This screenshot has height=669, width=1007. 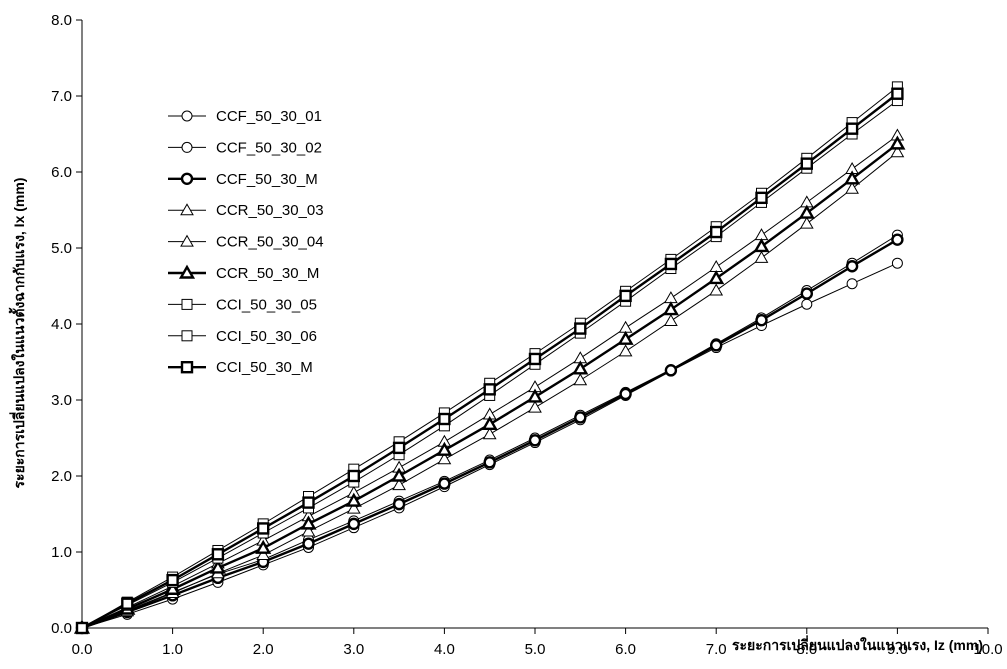 I want to click on y-tick-label: 3.0, so click(x=61, y=400).